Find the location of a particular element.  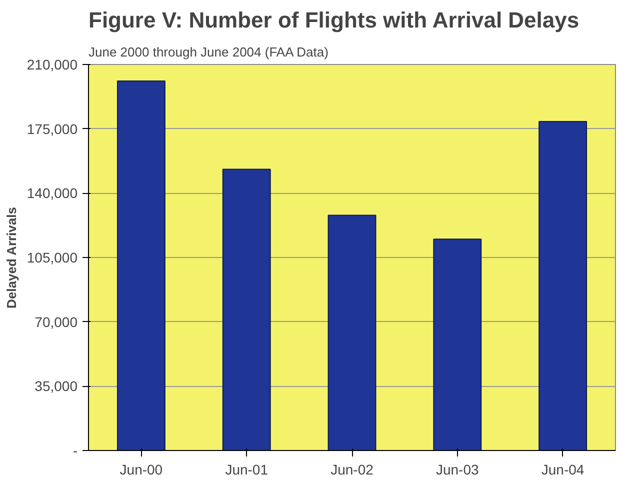

y-tick-label: 210,000 is located at coordinates (52, 64).